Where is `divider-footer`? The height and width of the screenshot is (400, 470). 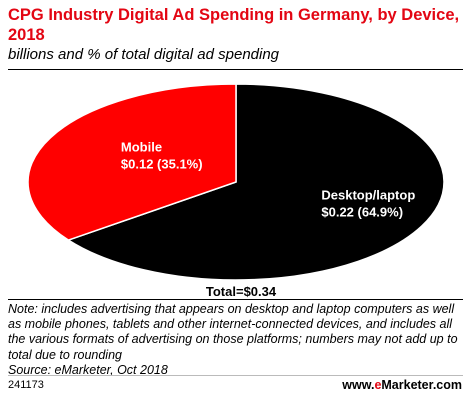
divider-footer is located at coordinates (235, 375).